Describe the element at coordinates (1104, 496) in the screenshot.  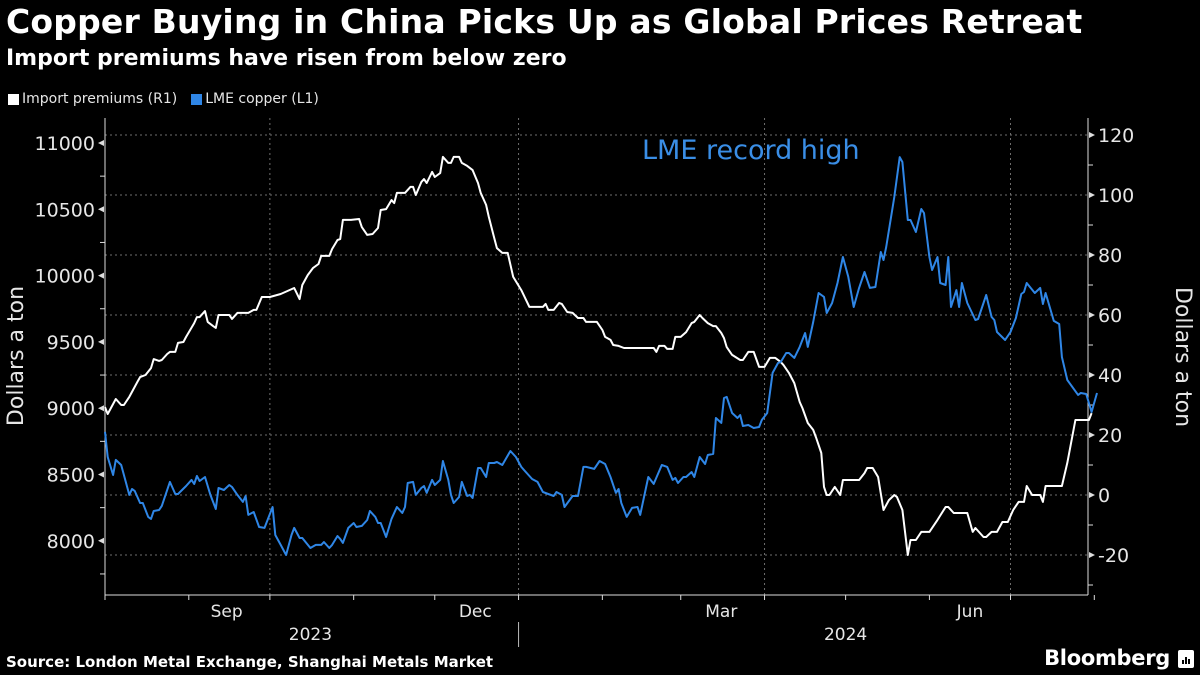
I see `right-axis-tick-label: 0` at that location.